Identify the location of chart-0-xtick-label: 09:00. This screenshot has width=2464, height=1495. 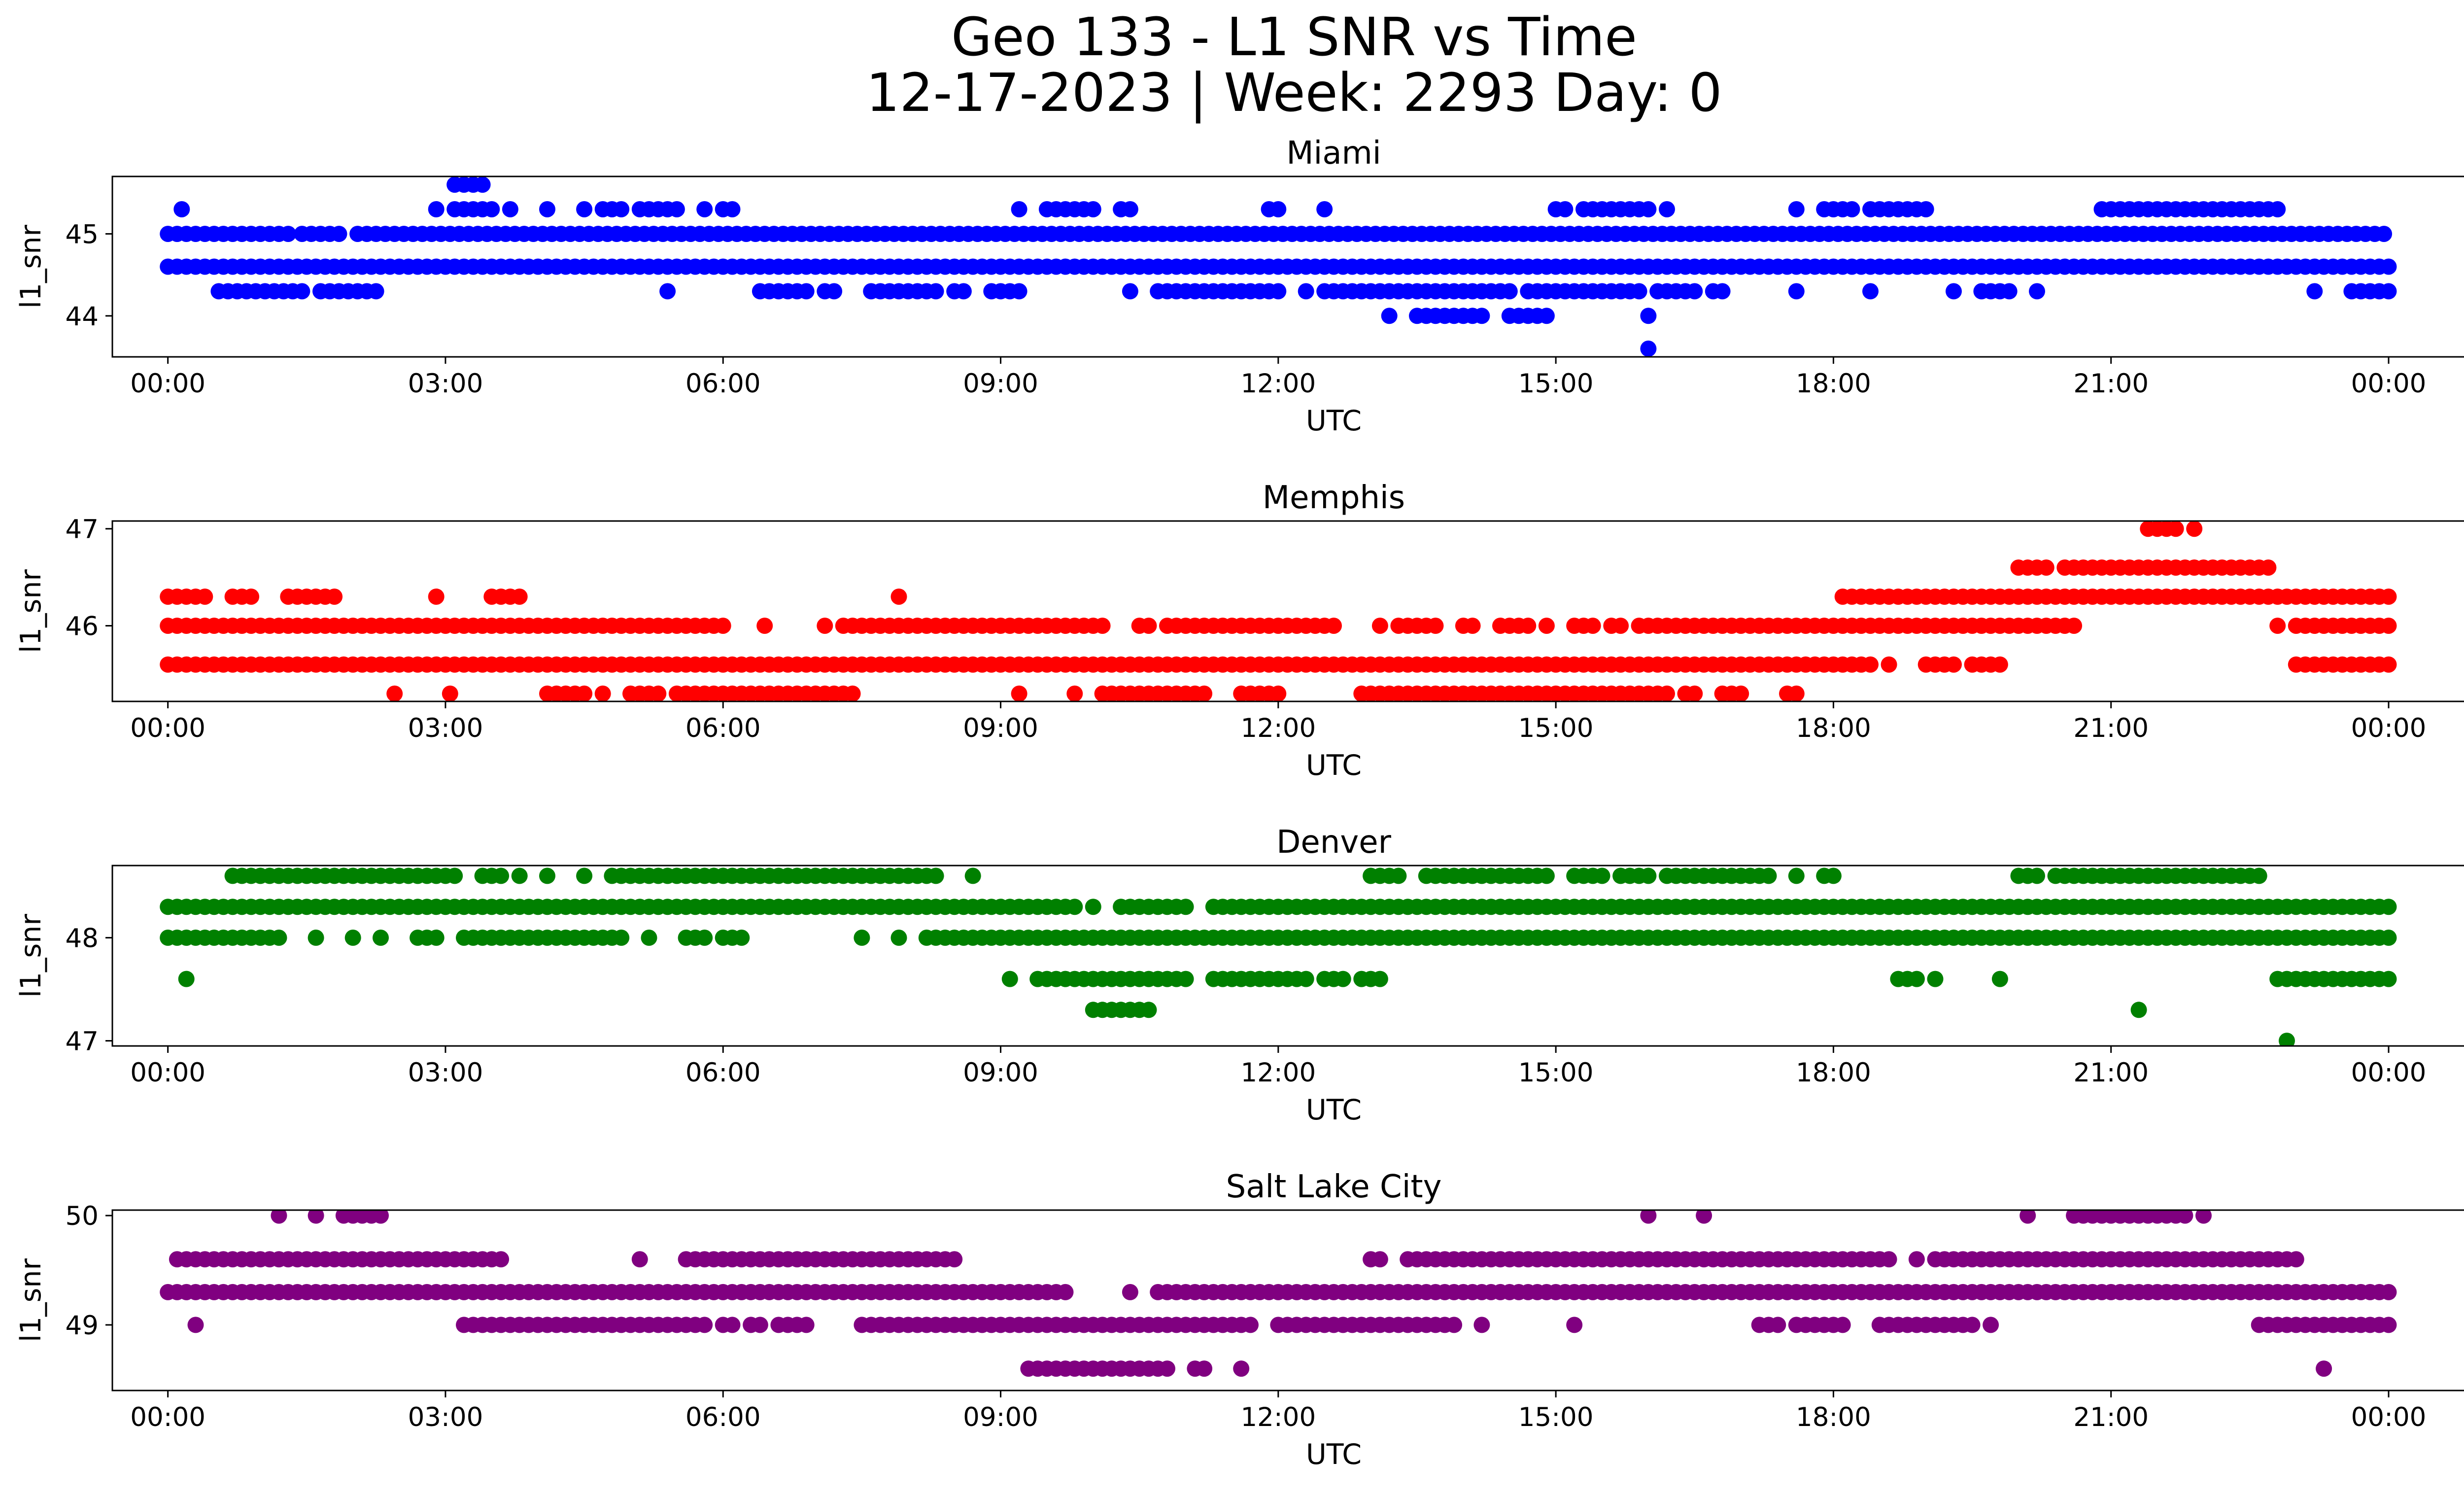
(1000, 384).